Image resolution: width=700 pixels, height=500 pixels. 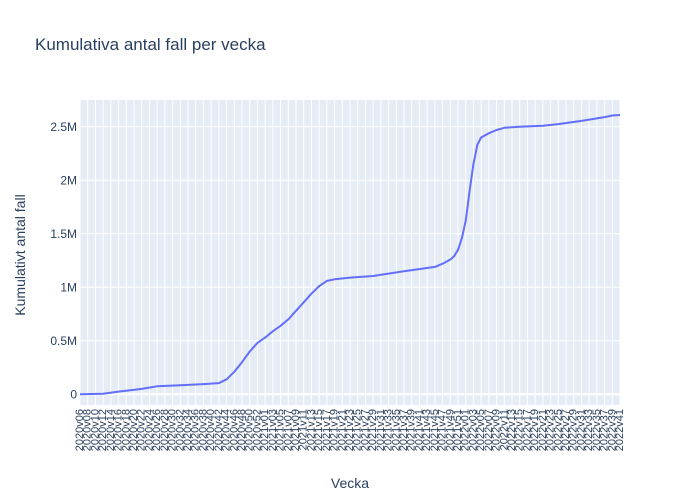 I want to click on x-tick-label: 2021v17, so click(x=327, y=430).